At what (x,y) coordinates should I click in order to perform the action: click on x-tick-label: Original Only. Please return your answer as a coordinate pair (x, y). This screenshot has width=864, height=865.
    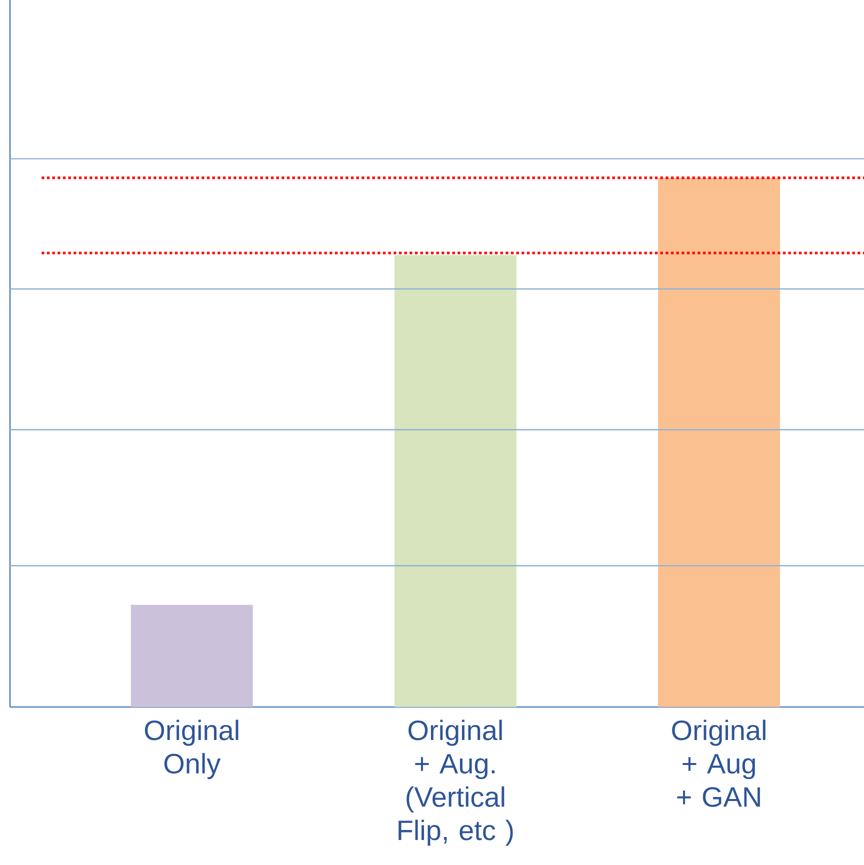
    Looking at the image, I should click on (191, 750).